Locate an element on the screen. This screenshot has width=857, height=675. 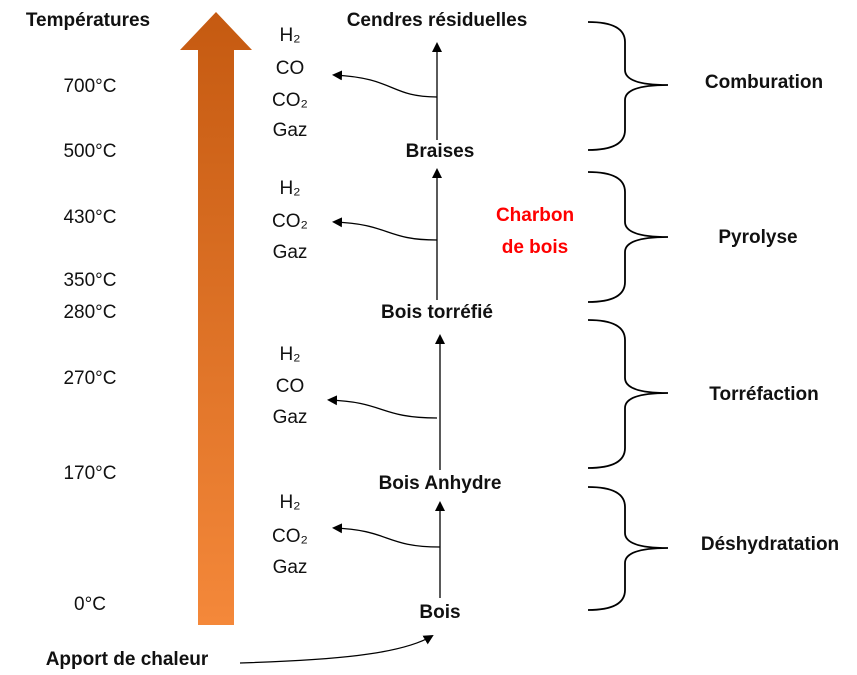
heat-source: Apport de chaleur is located at coordinates (127, 659).